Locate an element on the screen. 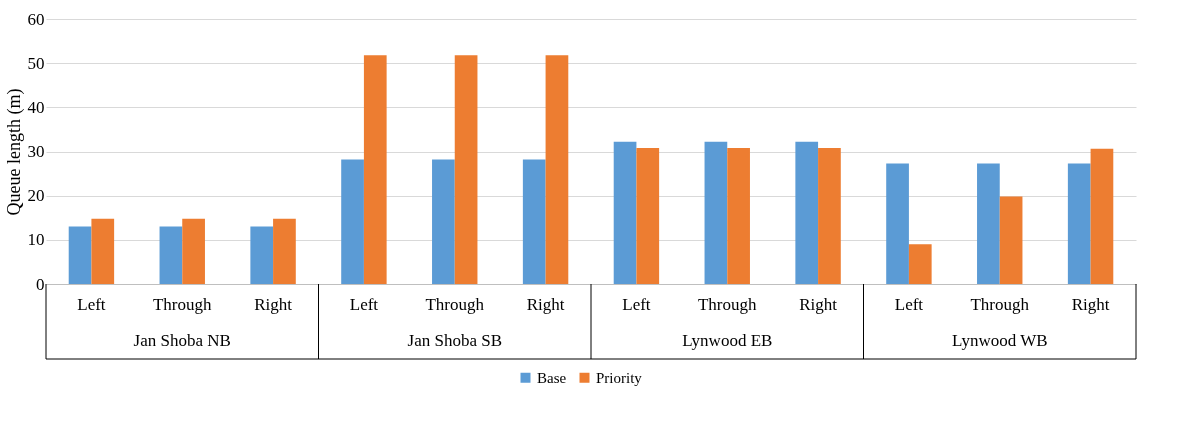  text: Lynwood EB is located at coordinates (727, 340).